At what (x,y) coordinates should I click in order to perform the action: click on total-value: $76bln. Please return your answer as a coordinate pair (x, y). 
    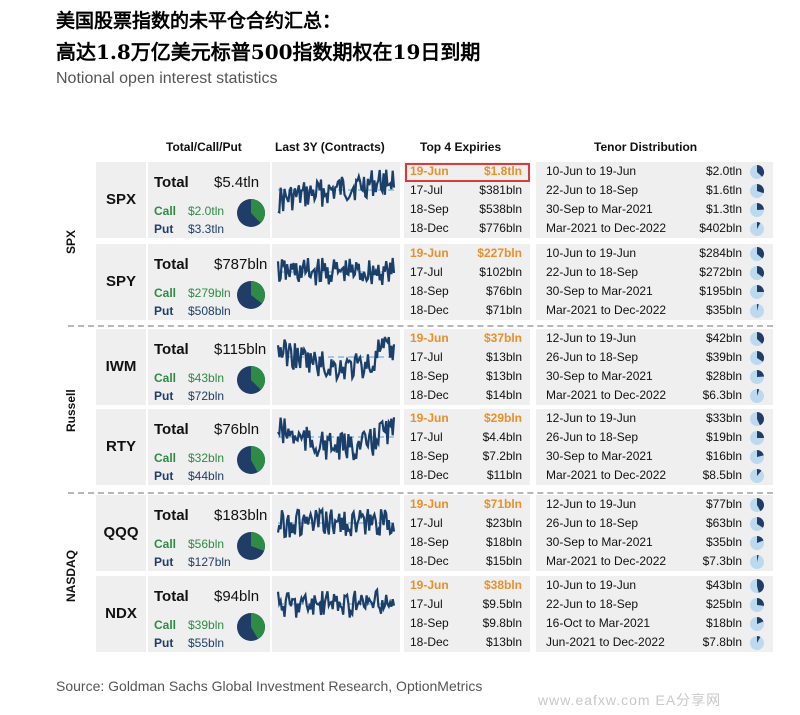
    Looking at the image, I should click on (237, 429).